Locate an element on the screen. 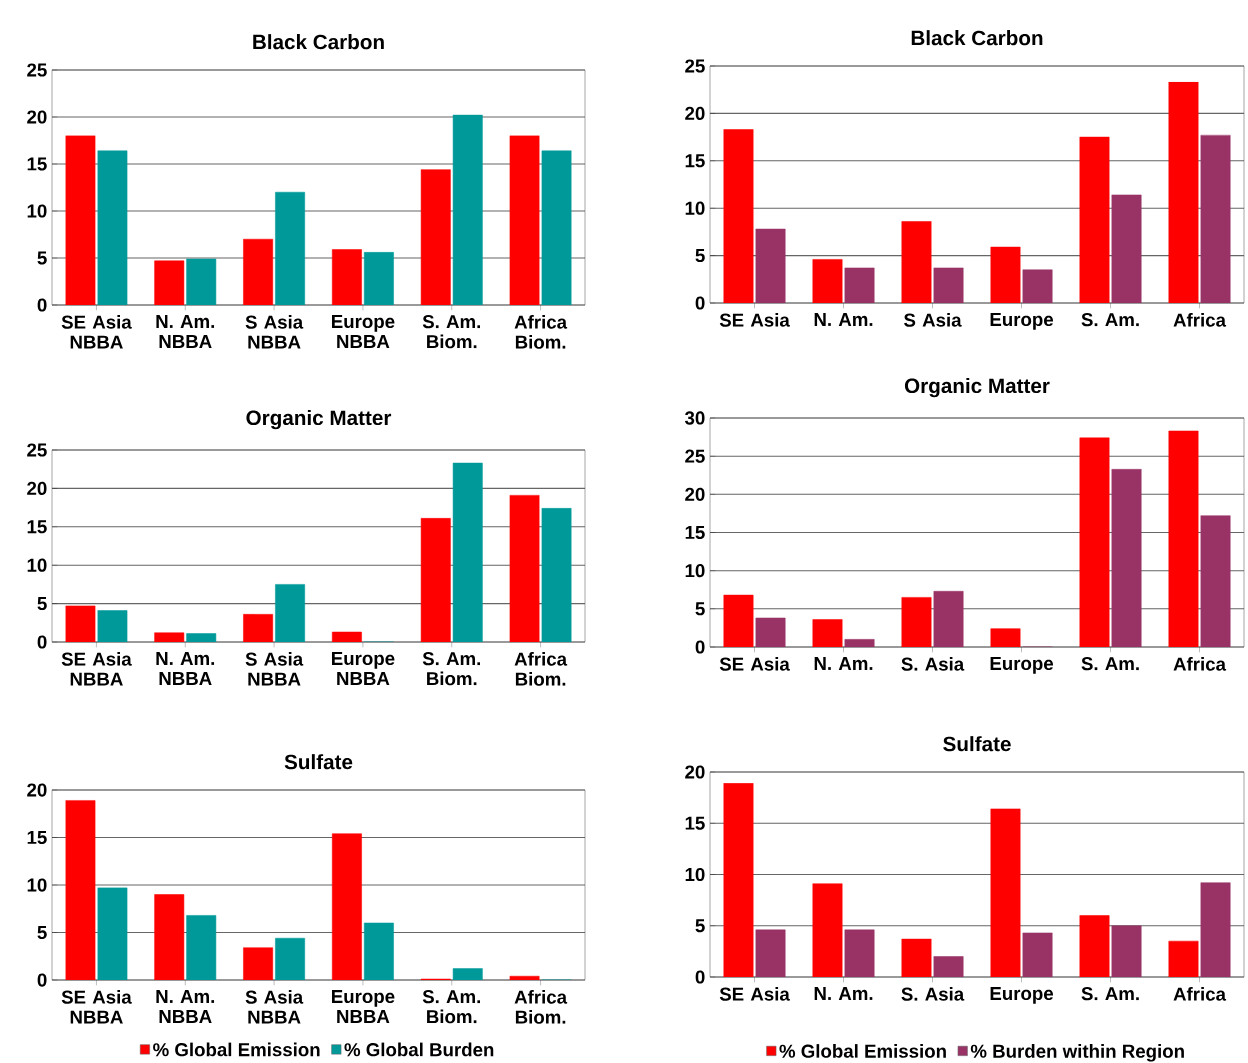  legend-label: % Burden within Region is located at coordinates (1077, 1053).